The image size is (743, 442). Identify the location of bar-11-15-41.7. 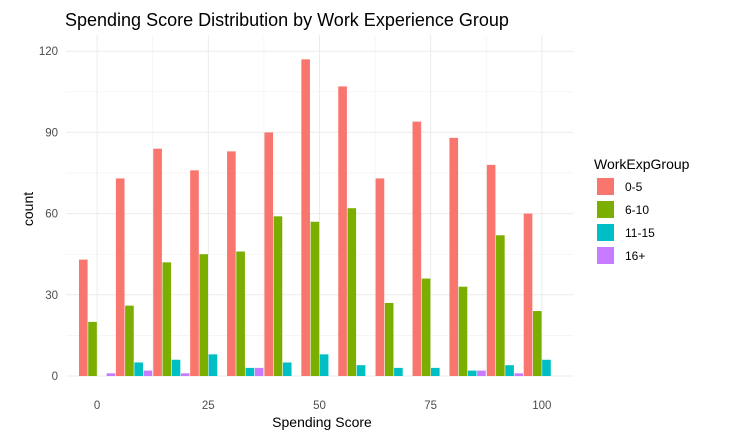
(287, 369).